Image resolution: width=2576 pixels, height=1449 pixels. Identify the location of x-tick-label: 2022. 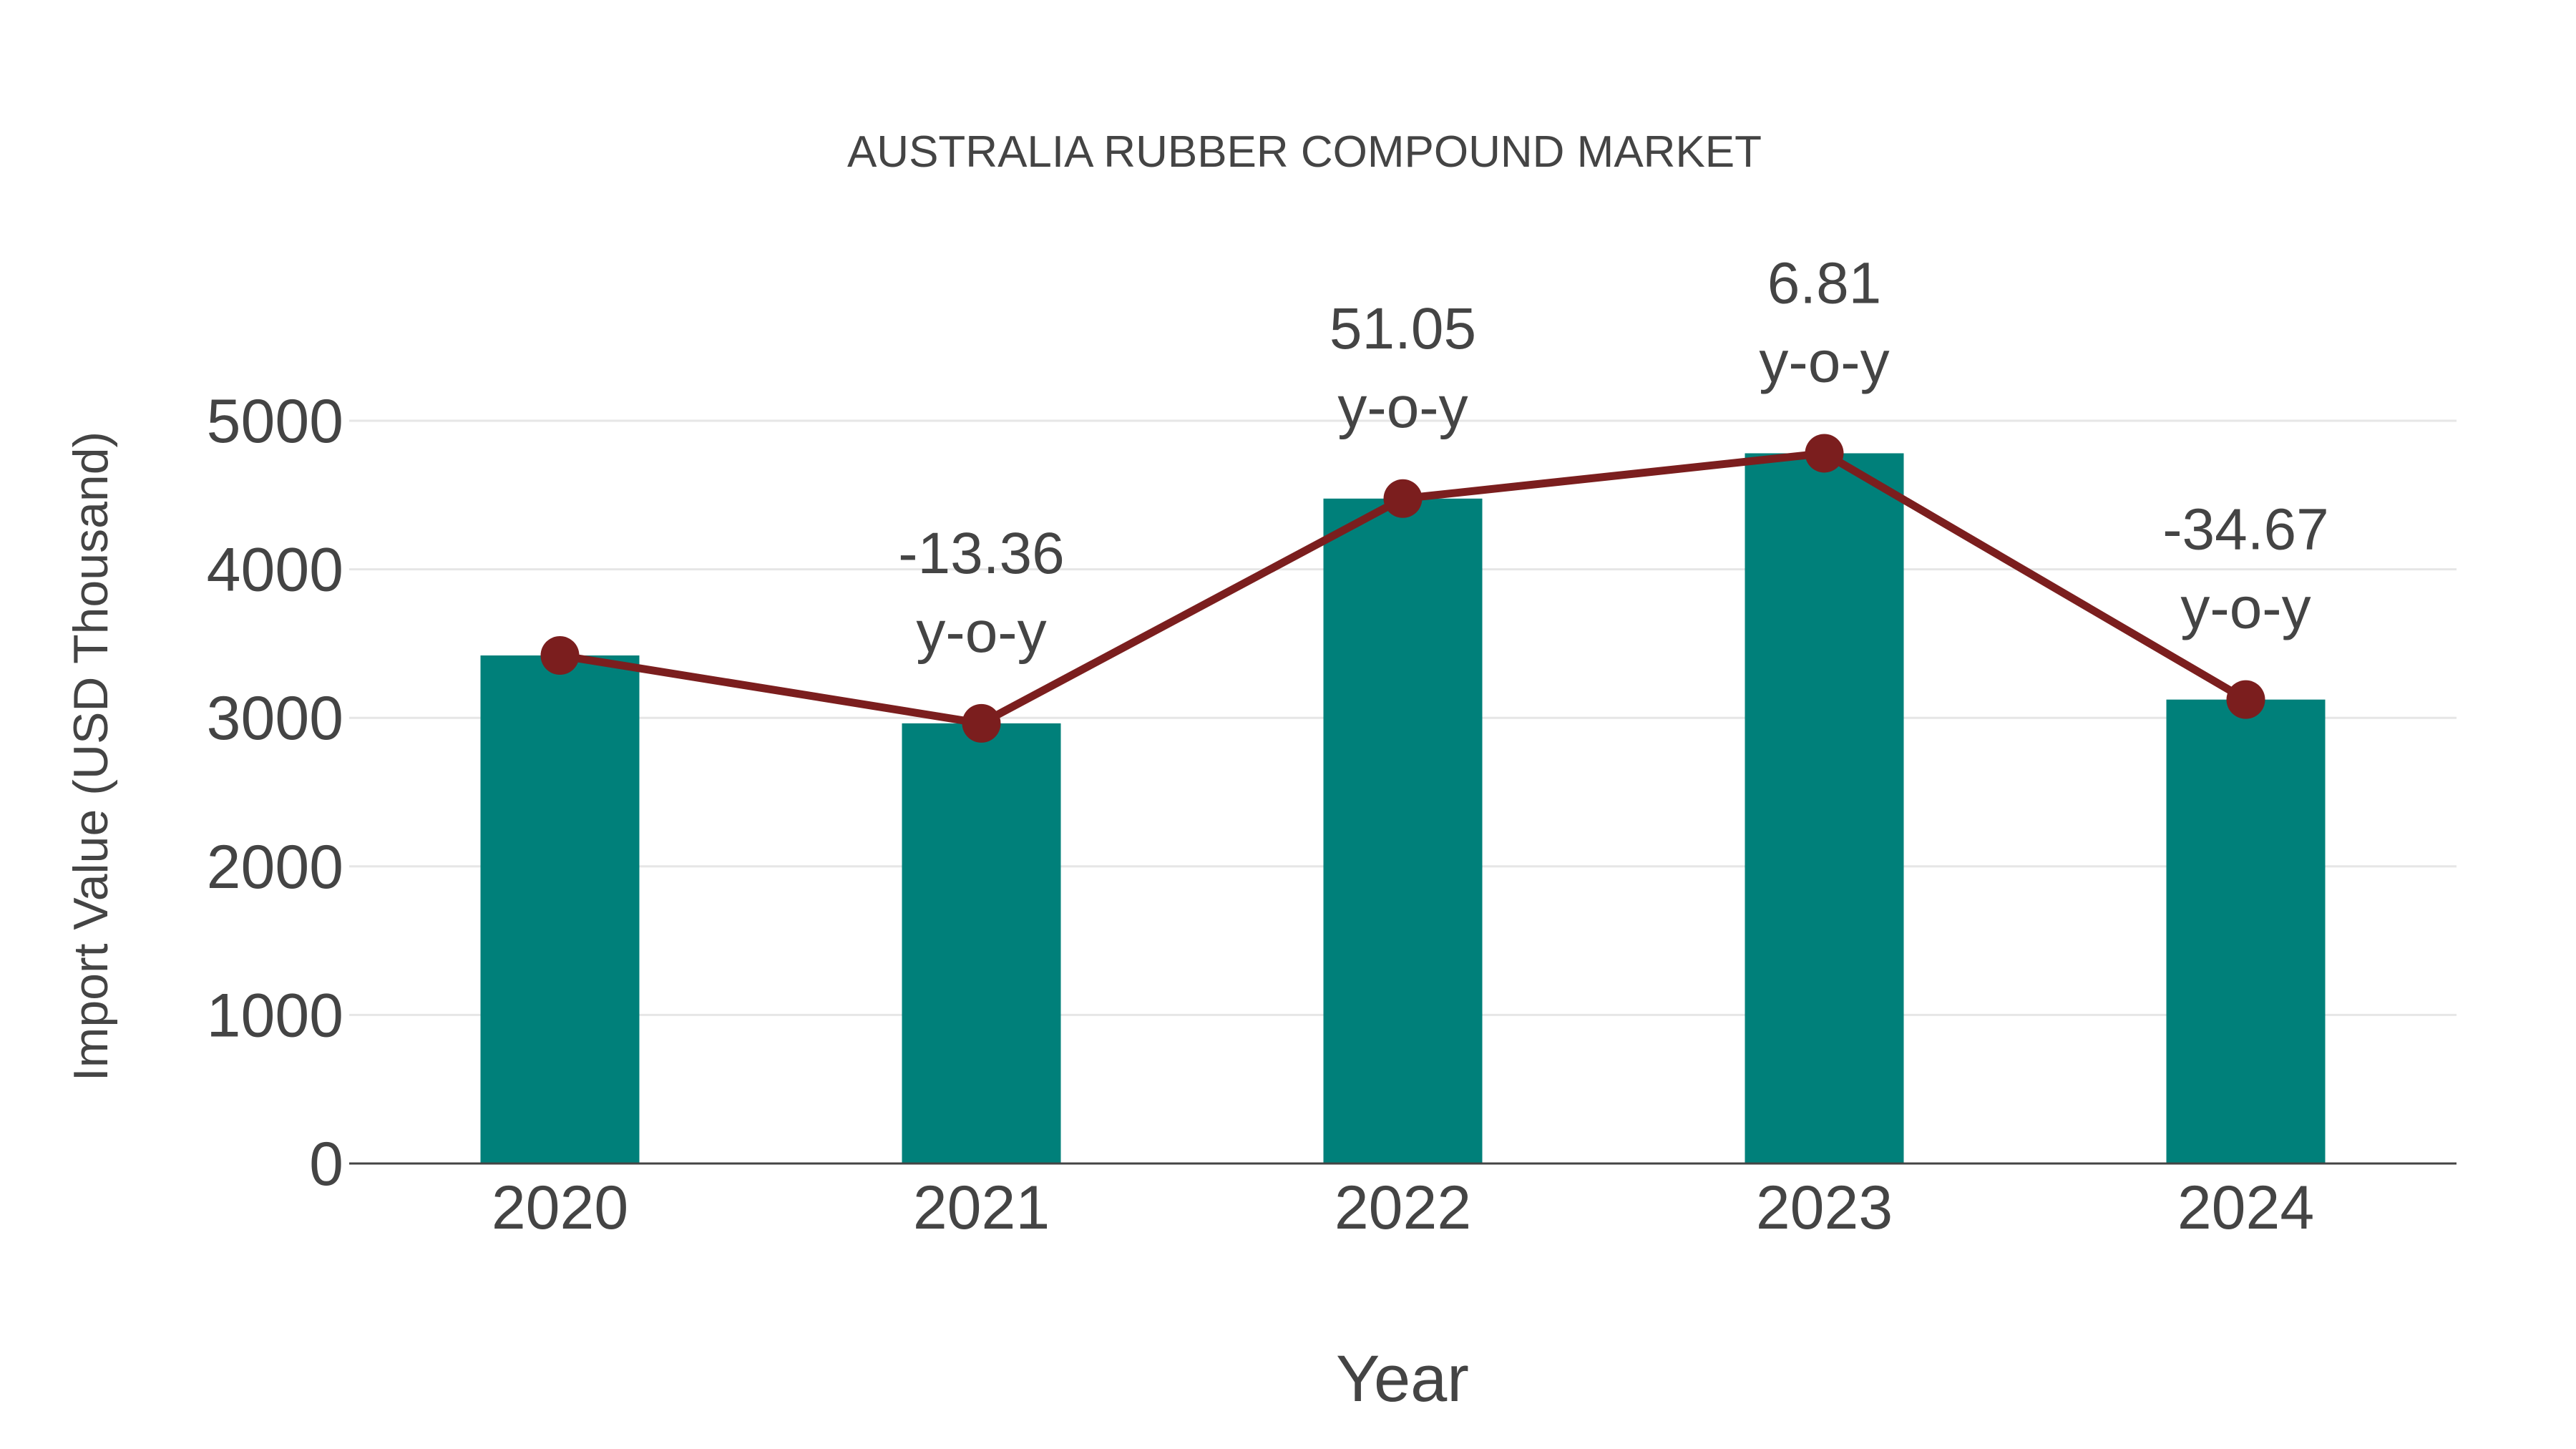
(1403, 1208).